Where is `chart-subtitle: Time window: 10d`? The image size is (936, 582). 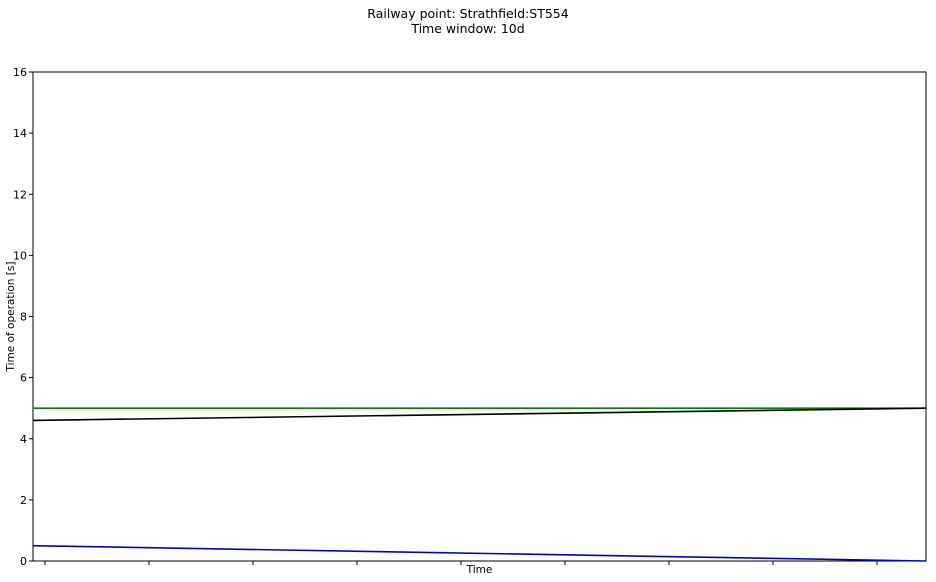 chart-subtitle: Time window: 10d is located at coordinates (468, 28).